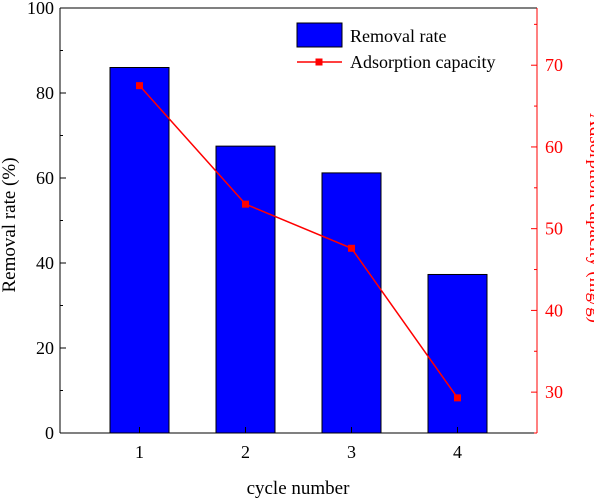 This screenshot has width=594, height=501. What do you see at coordinates (554, 310) in the screenshot?
I see `y-right-tick-label: 40` at bounding box center [554, 310].